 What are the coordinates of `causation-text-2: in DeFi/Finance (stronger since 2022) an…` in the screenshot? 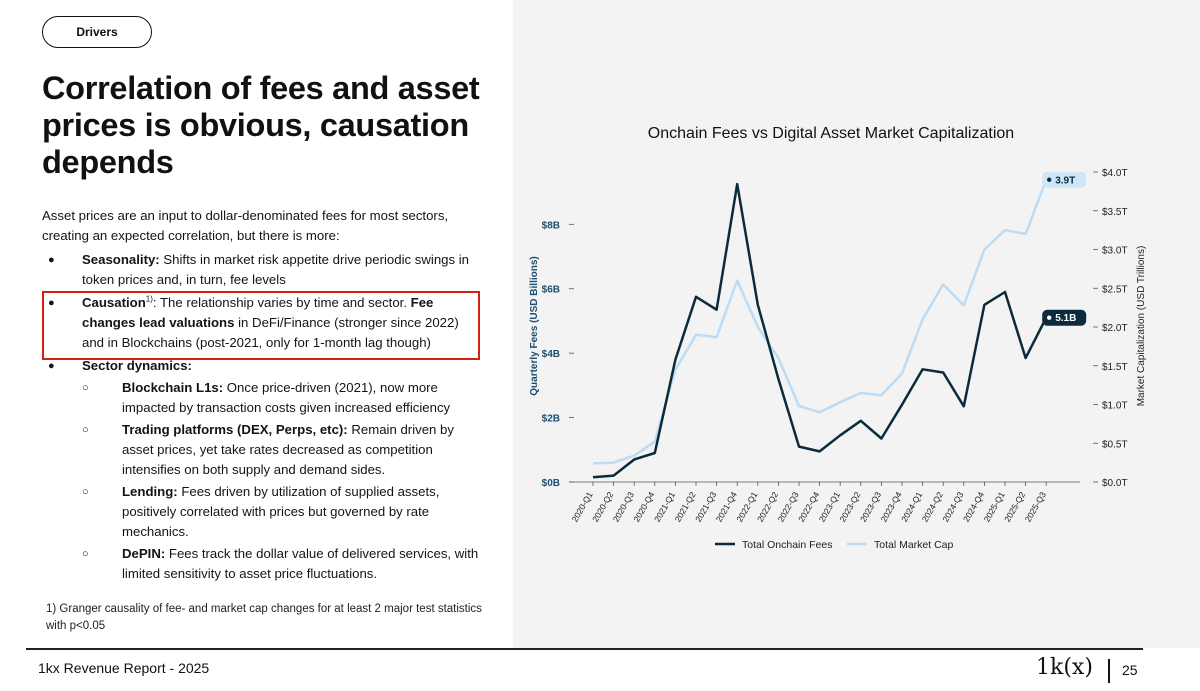 It's located at (270, 332).